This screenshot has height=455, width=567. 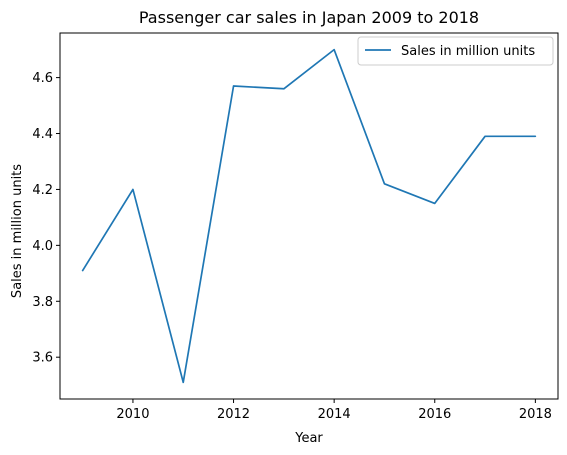 What do you see at coordinates (535, 414) in the screenshot?
I see `x-tick-label: 2018` at bounding box center [535, 414].